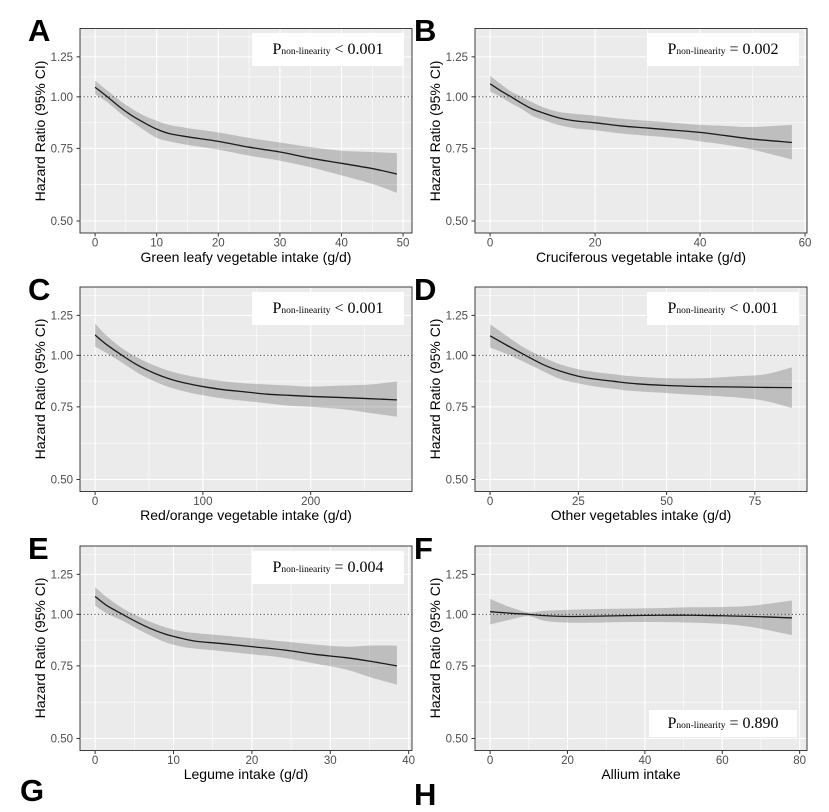 The image size is (829, 812). I want to click on x-axis-title-e: Legume intake (g/d), so click(246, 774).